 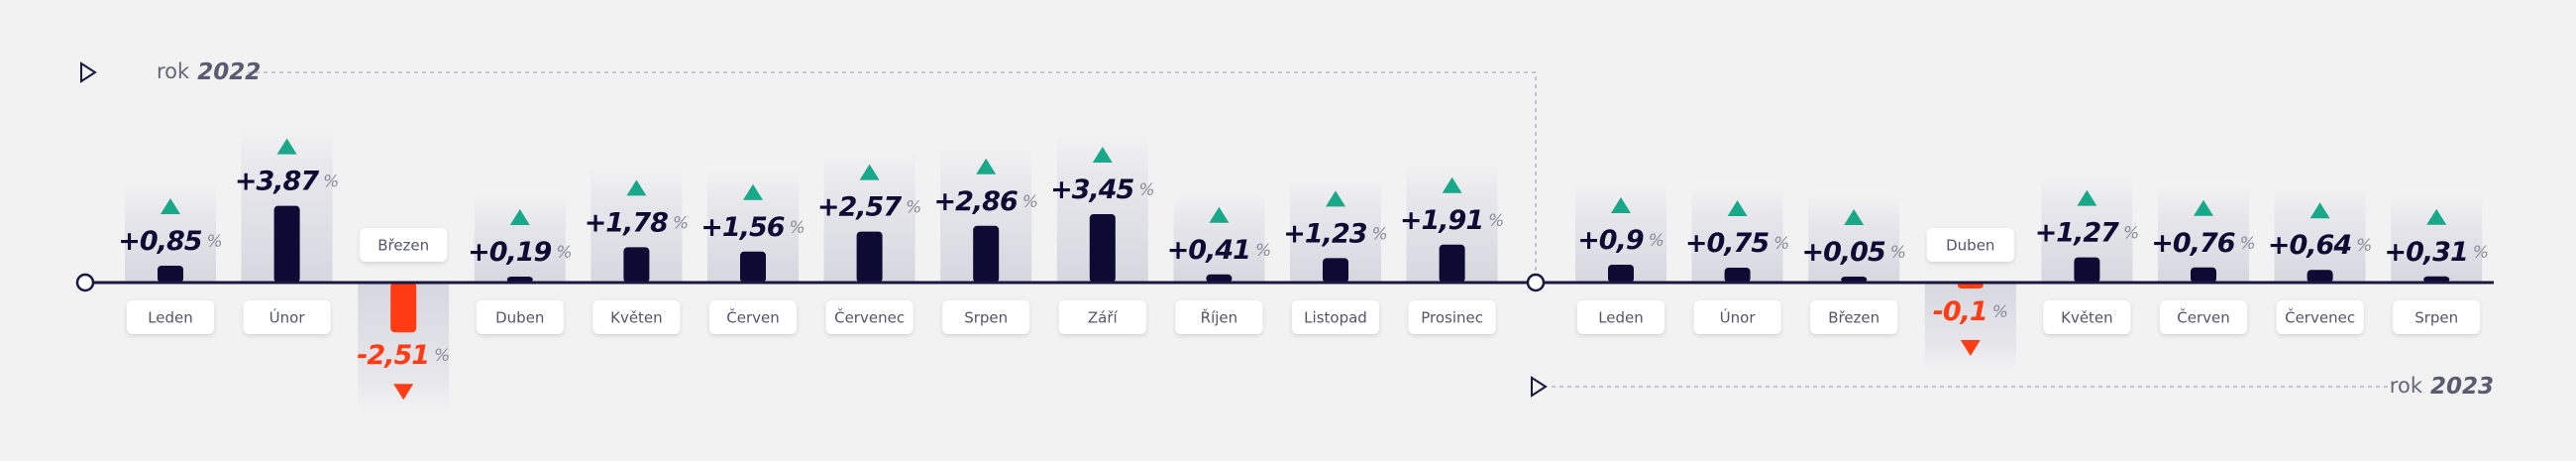 I want to click on value: +0,85, so click(x=159, y=242).